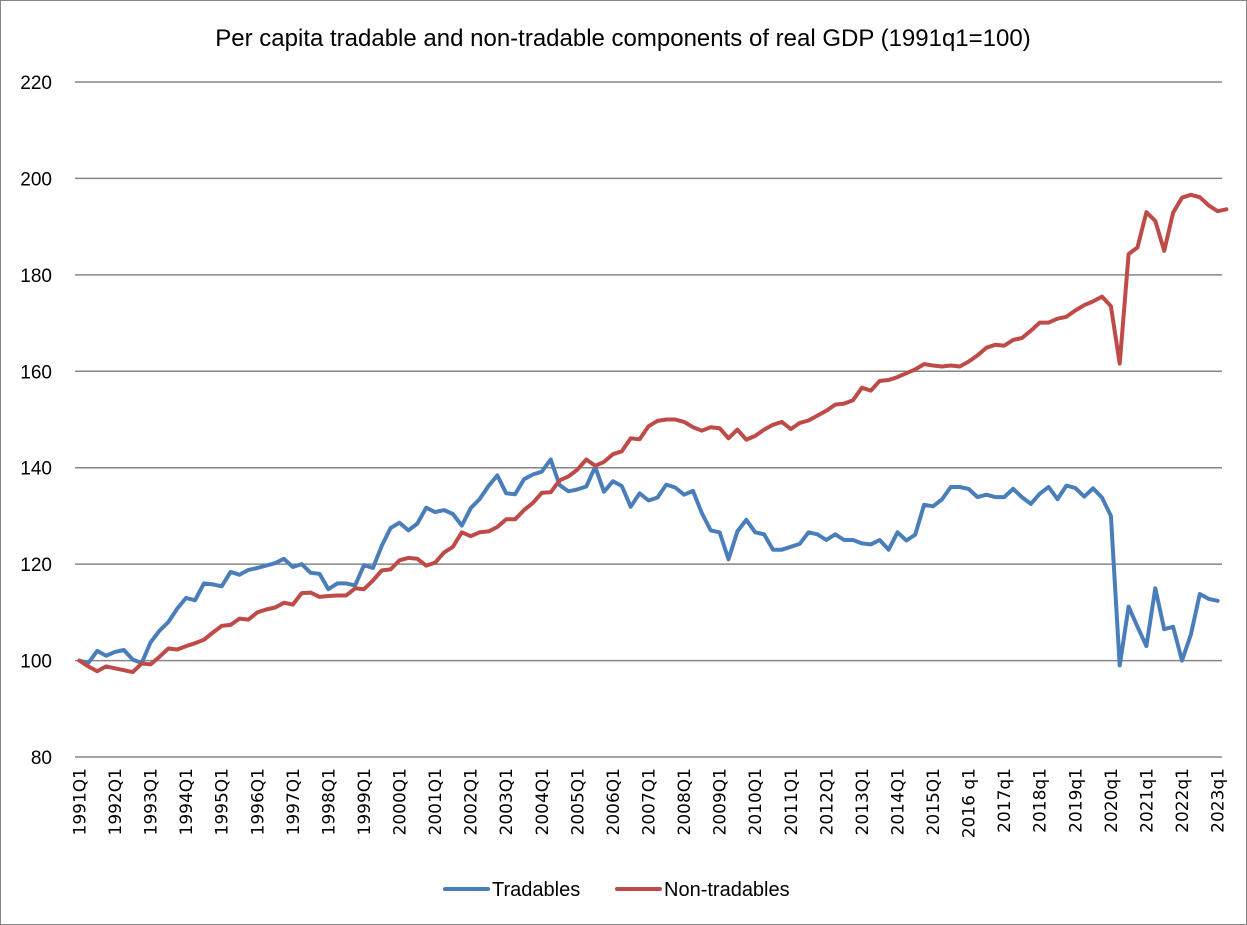 The width and height of the screenshot is (1247, 925). Describe the element at coordinates (1076, 800) in the screenshot. I see `x-tick-label: 2019q1` at that location.